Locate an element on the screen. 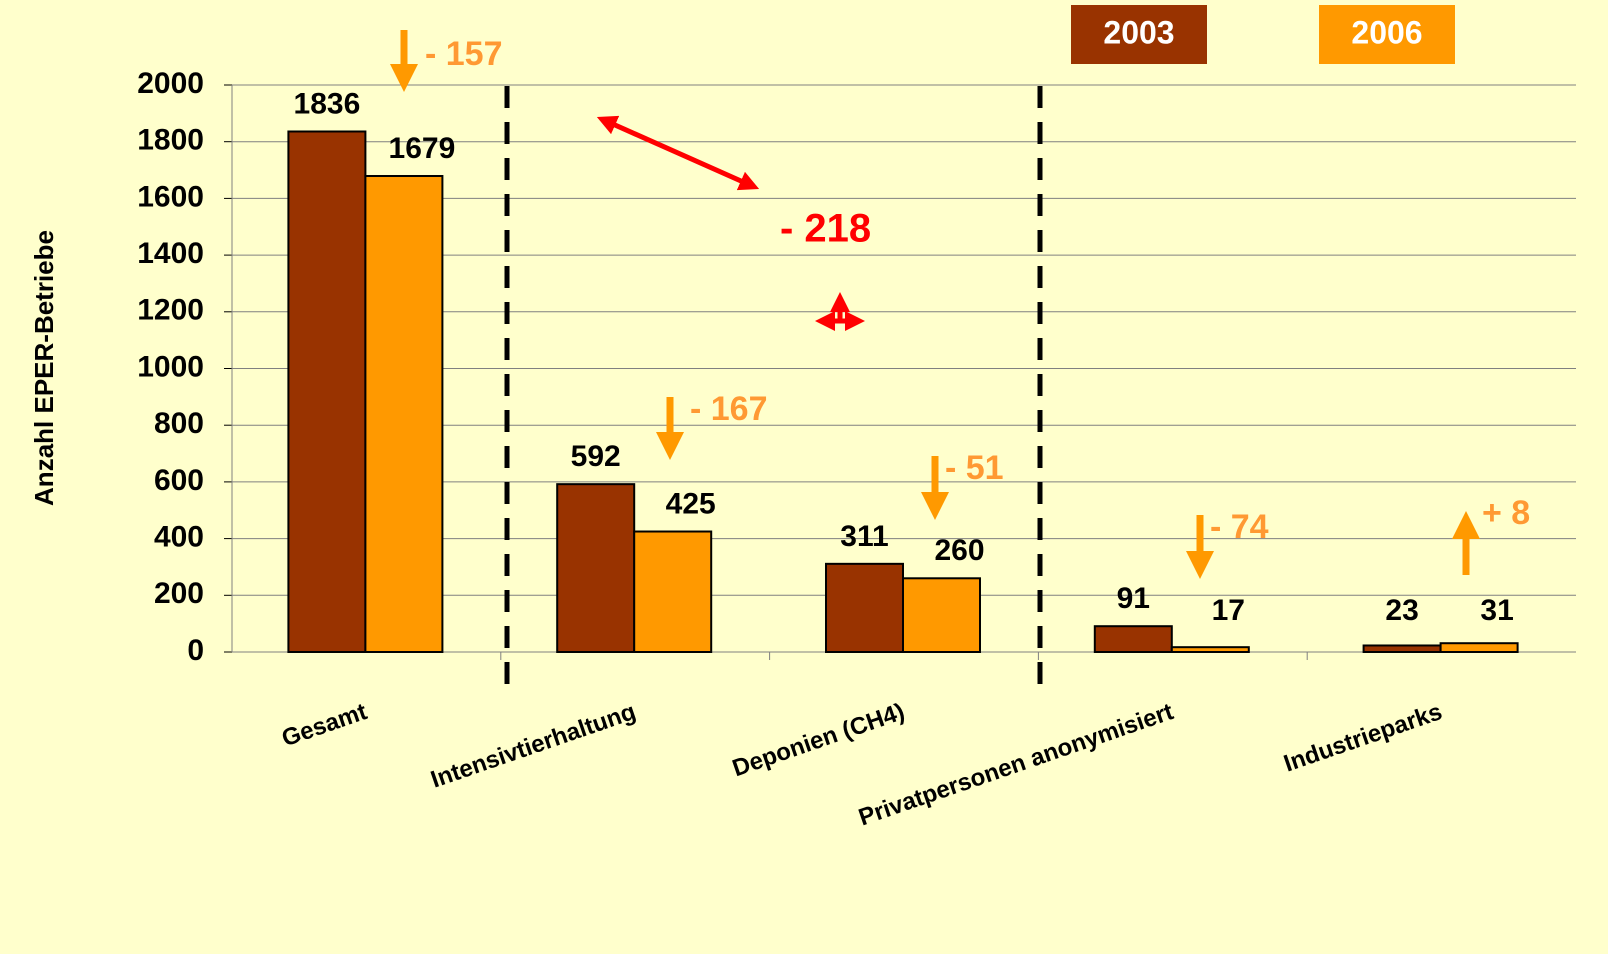  annotation: - 218 is located at coordinates (825, 229).